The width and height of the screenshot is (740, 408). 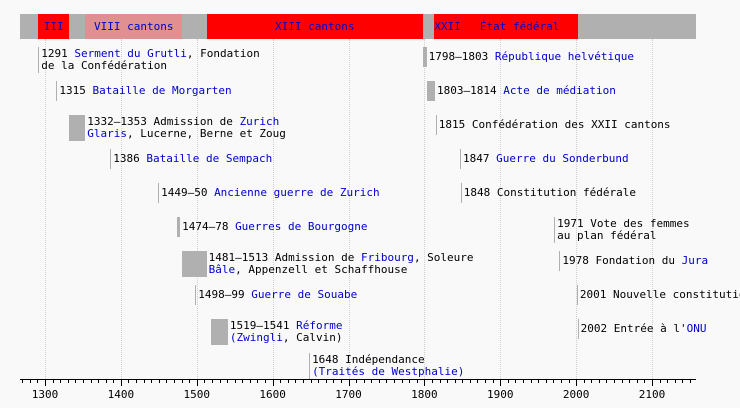 I want to click on link-jura: Jura, so click(x=695, y=260).